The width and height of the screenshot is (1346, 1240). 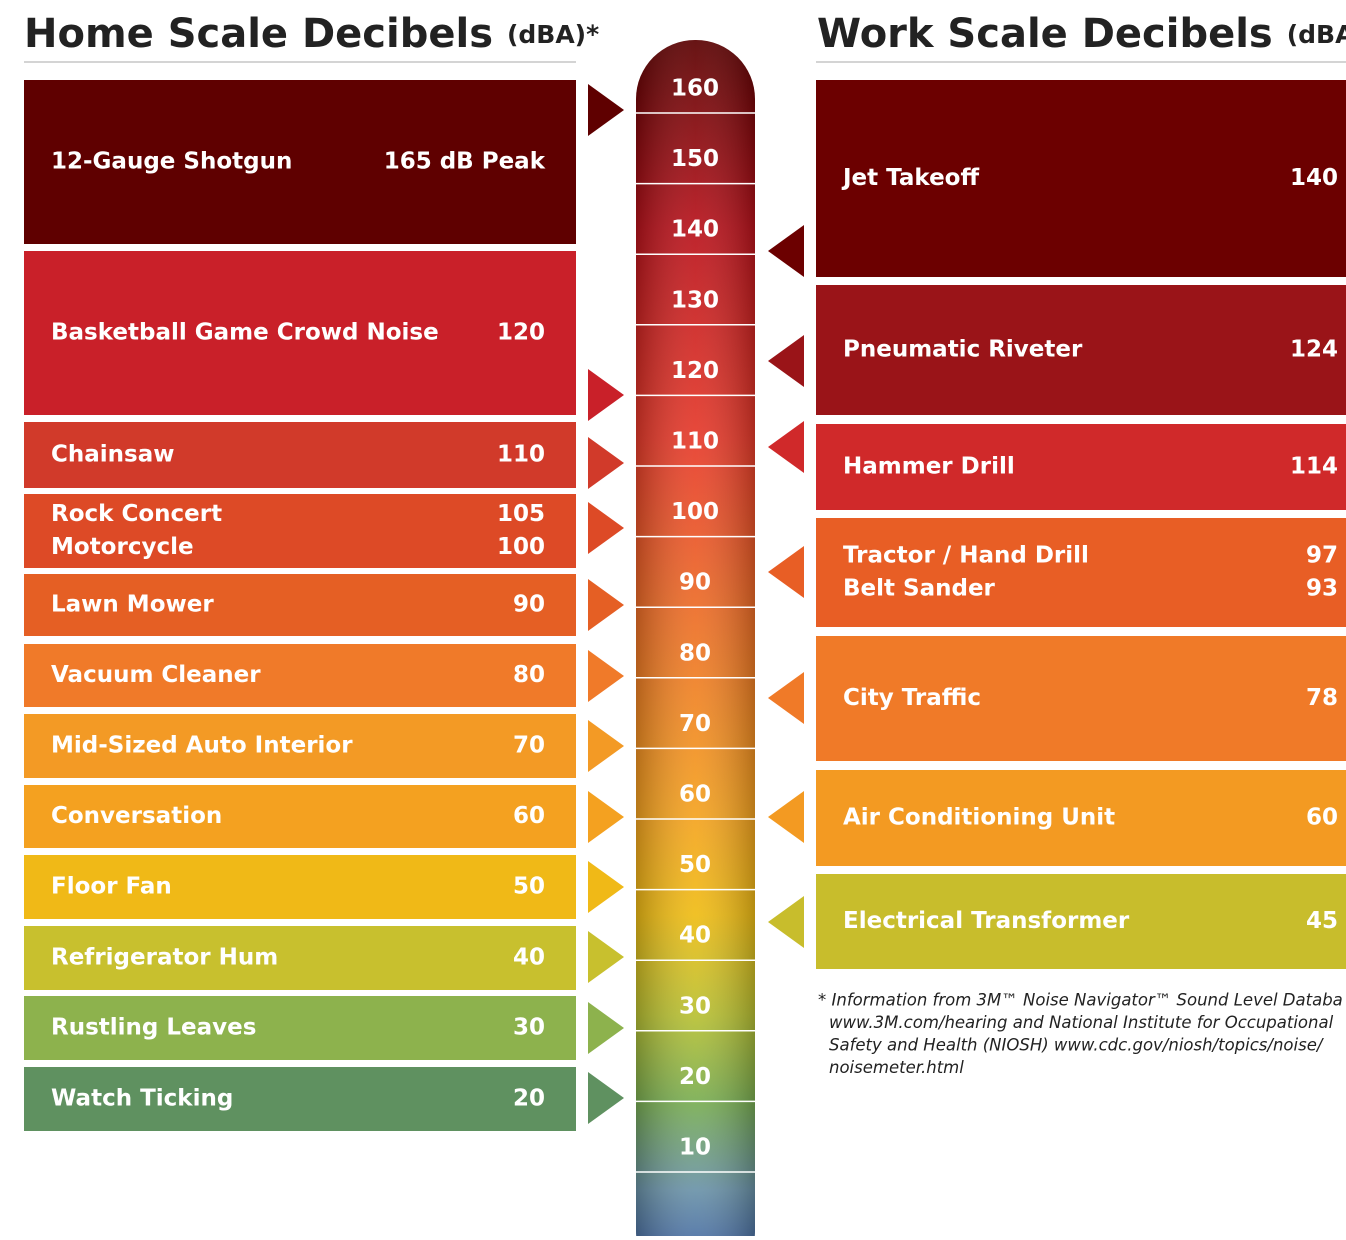 What do you see at coordinates (1322, 698) in the screenshot?
I see `level-value: 78` at bounding box center [1322, 698].